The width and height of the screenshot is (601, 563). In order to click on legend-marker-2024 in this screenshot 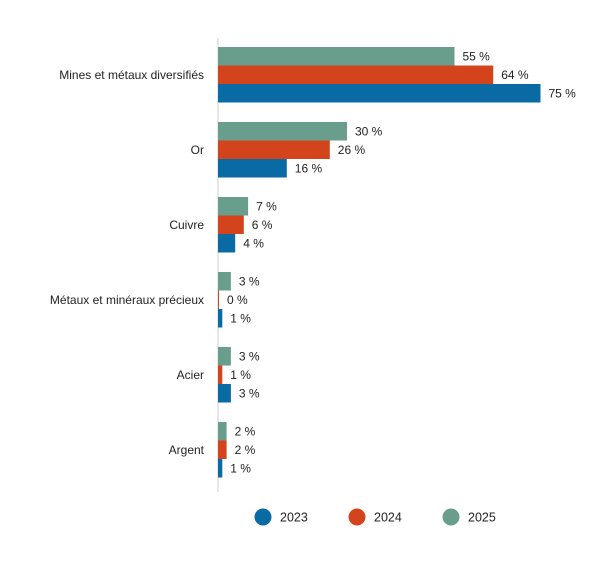, I will do `click(357, 517)`.